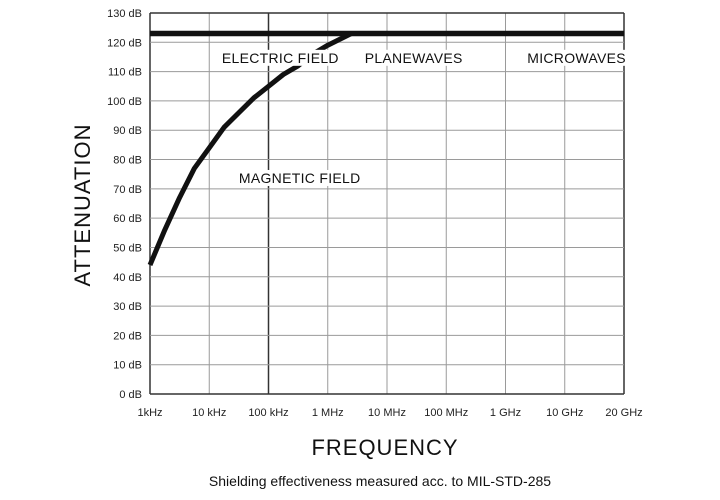 The height and width of the screenshot is (500, 720). I want to click on y-tick-label: 40 dB, so click(127, 278).